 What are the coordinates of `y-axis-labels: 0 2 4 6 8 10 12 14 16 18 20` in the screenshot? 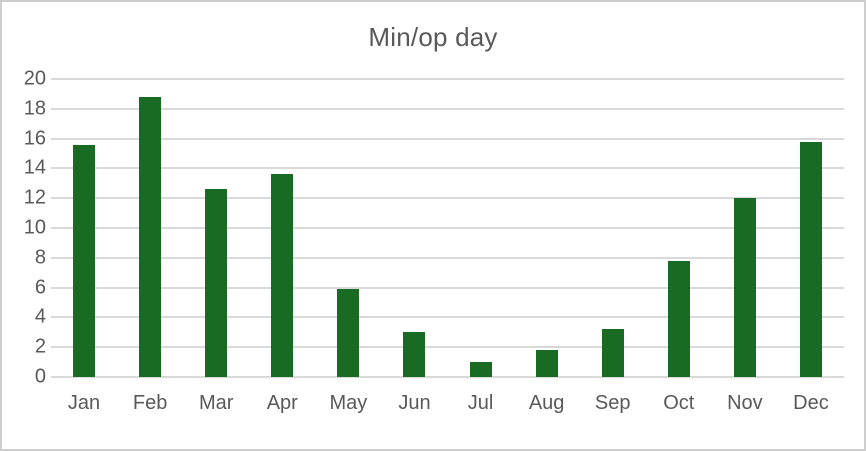 It's located at (24, 228).